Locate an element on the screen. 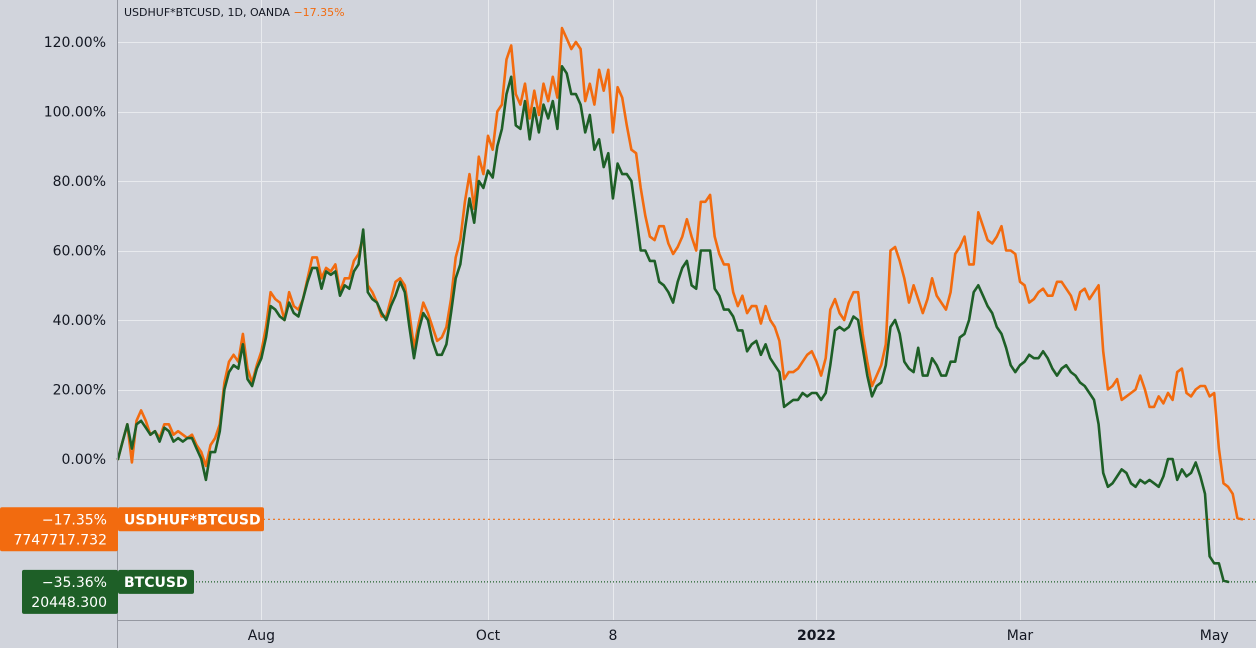 This screenshot has height=648, width=1256. axis-tag-percent-usdhuf-btcusd: −17.35% is located at coordinates (74, 520).